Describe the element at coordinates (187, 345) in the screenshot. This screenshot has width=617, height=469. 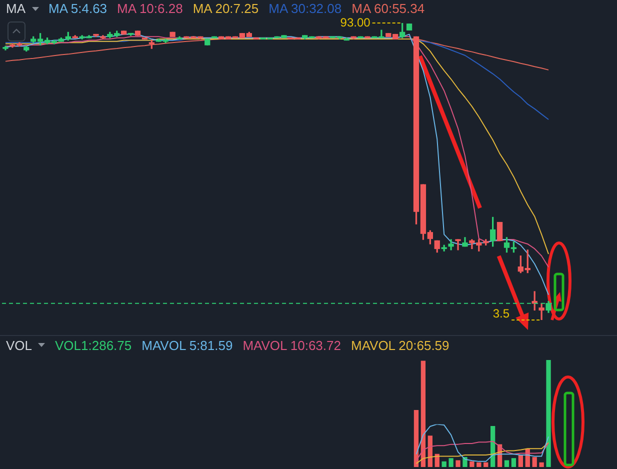
I see `text: MAVOL 5:81.59` at that location.